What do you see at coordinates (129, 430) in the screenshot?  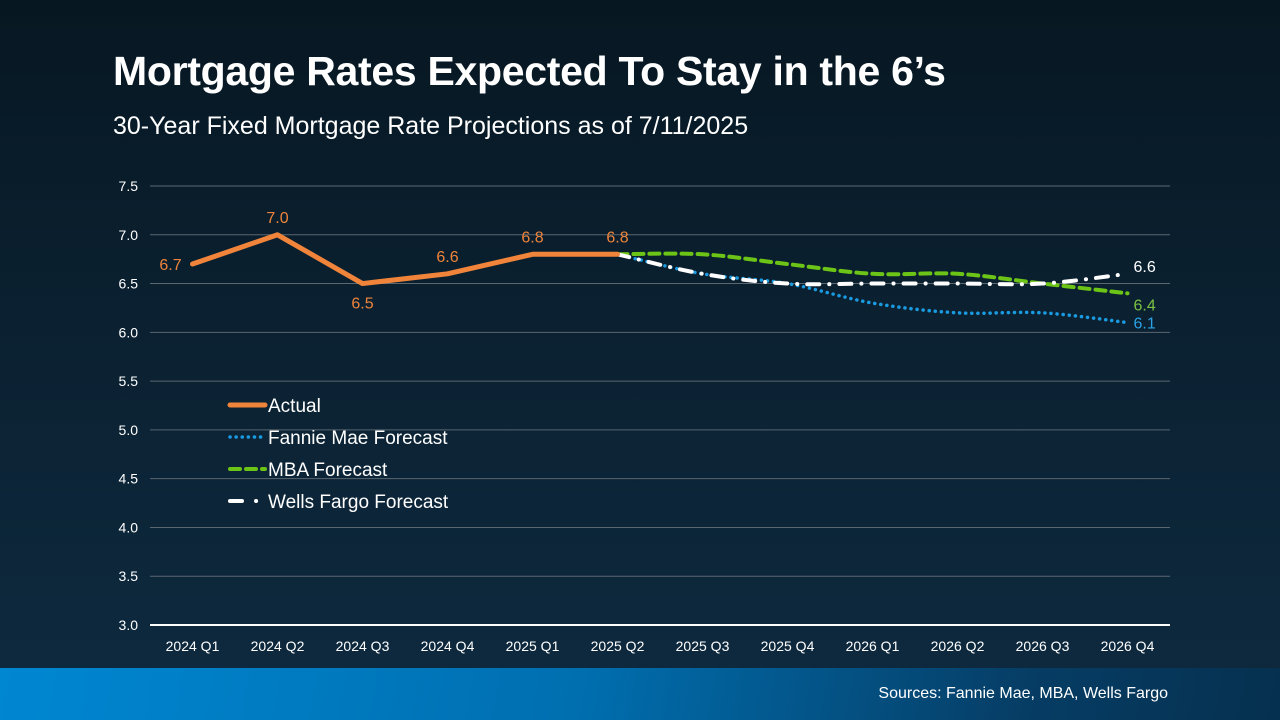 I see `y-tick-label: 5.0` at bounding box center [129, 430].